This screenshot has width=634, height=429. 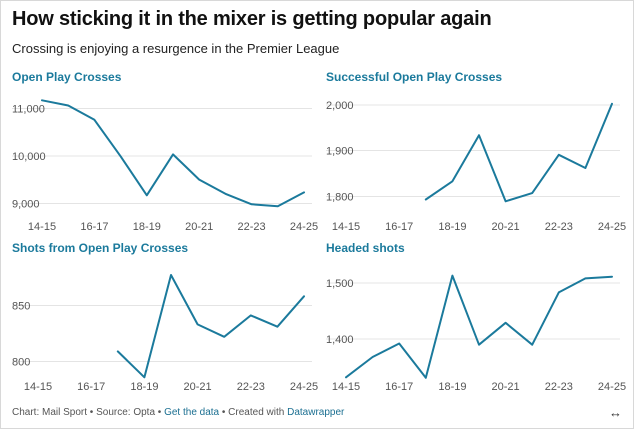 What do you see at coordinates (26, 204) in the screenshot?
I see `y-tick-label-1-1: 9,000` at bounding box center [26, 204].